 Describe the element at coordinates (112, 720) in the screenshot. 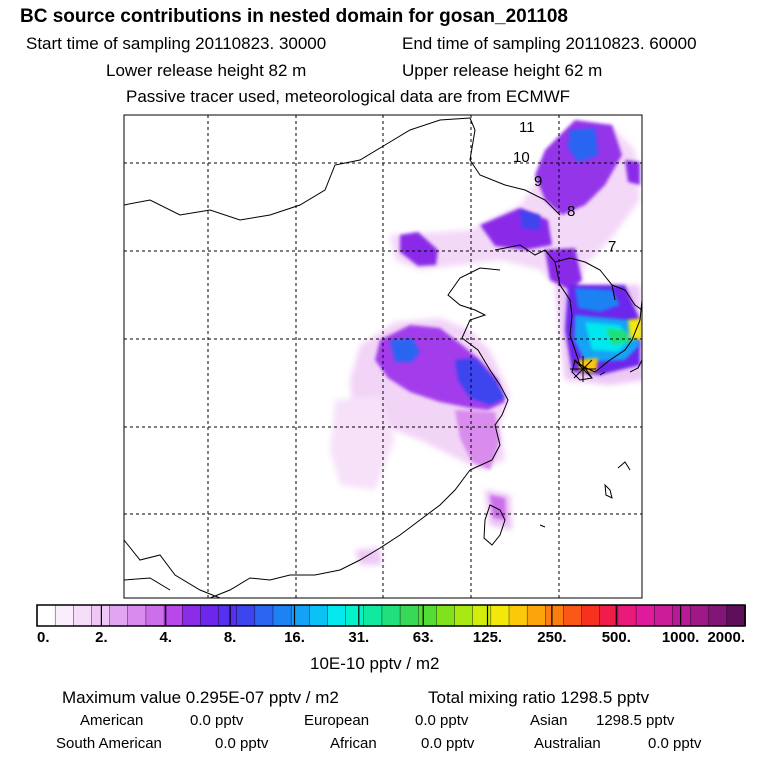

I see `american-label: American` at that location.